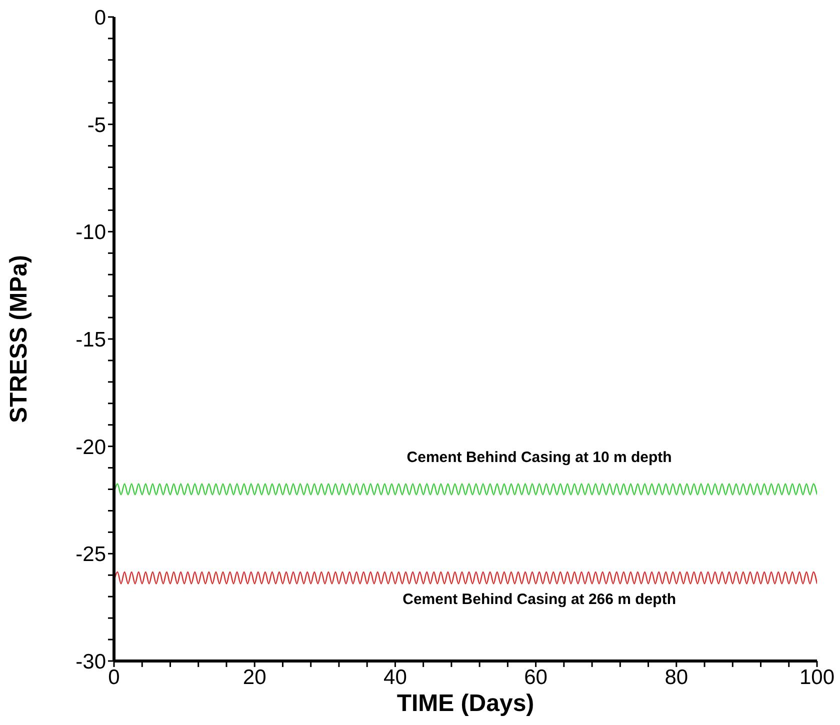  What do you see at coordinates (91, 340) in the screenshot?
I see `y-tick-label: -15` at bounding box center [91, 340].